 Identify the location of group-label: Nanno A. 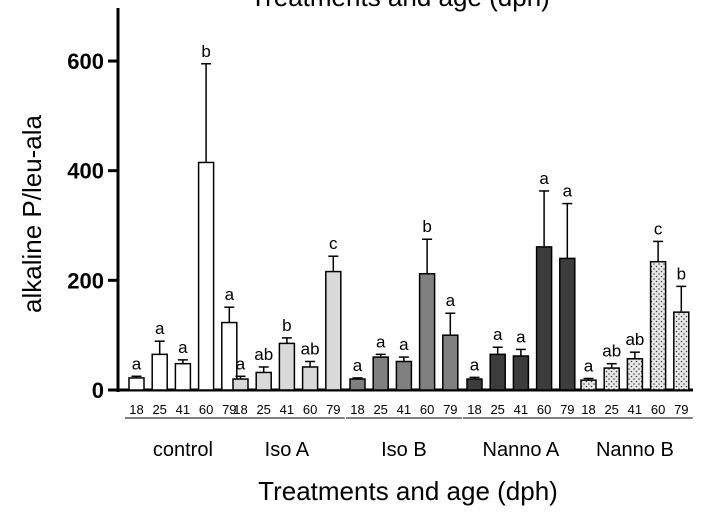
(521, 450).